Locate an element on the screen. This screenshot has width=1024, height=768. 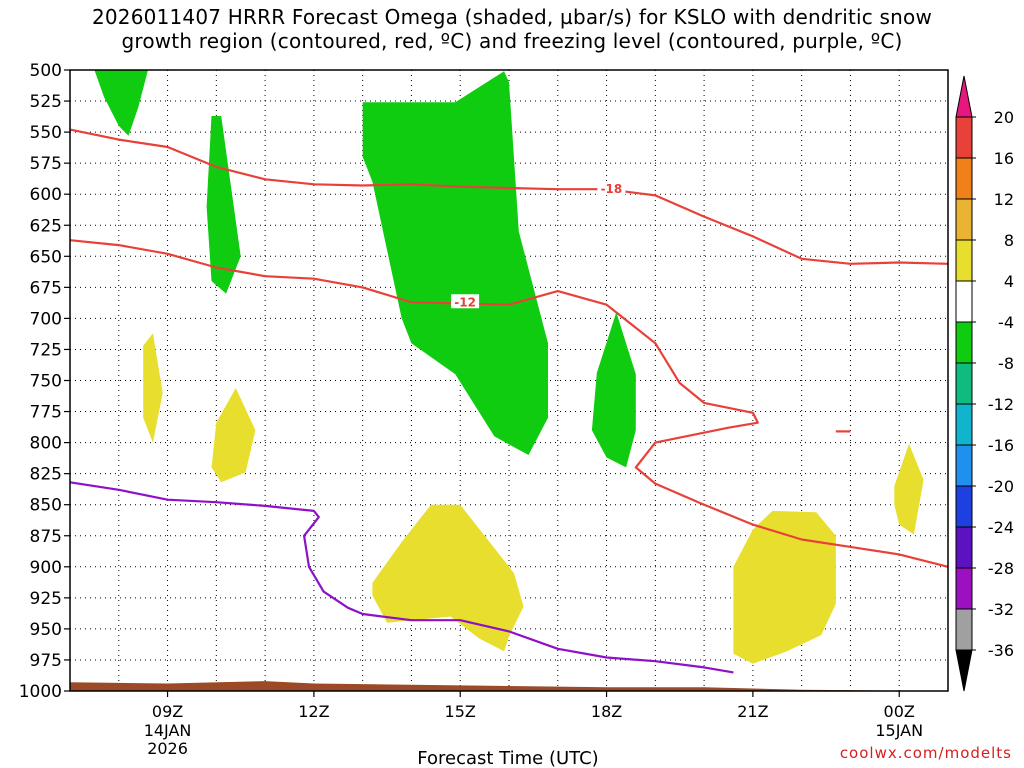
colorbar-tick-label: 8 is located at coordinates (1009, 240).